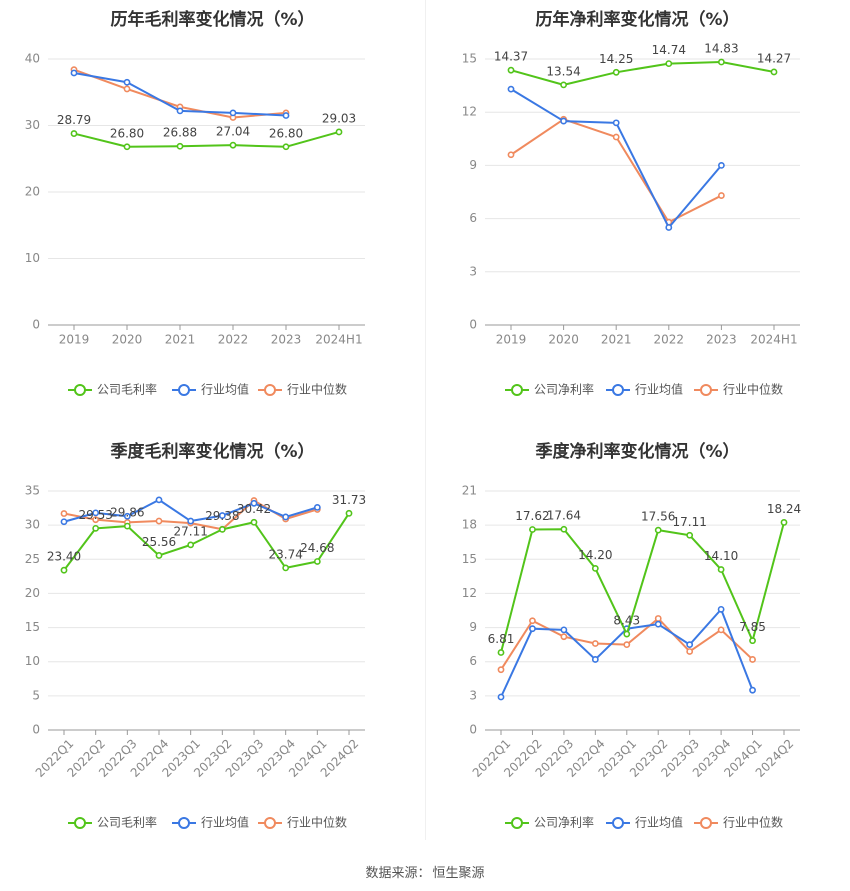  What do you see at coordinates (658, 517) in the screenshot?
I see `data-label: 17.56` at bounding box center [658, 517].